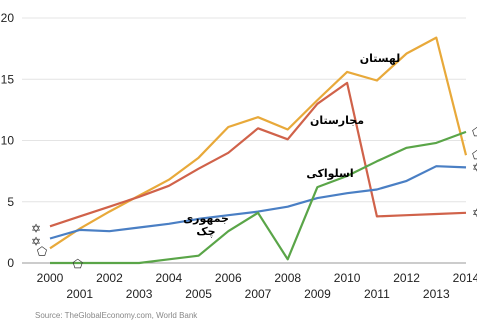 The width and height of the screenshot is (477, 324). Describe the element at coordinates (465, 278) in the screenshot. I see `x-tick-label: 2014` at that location.